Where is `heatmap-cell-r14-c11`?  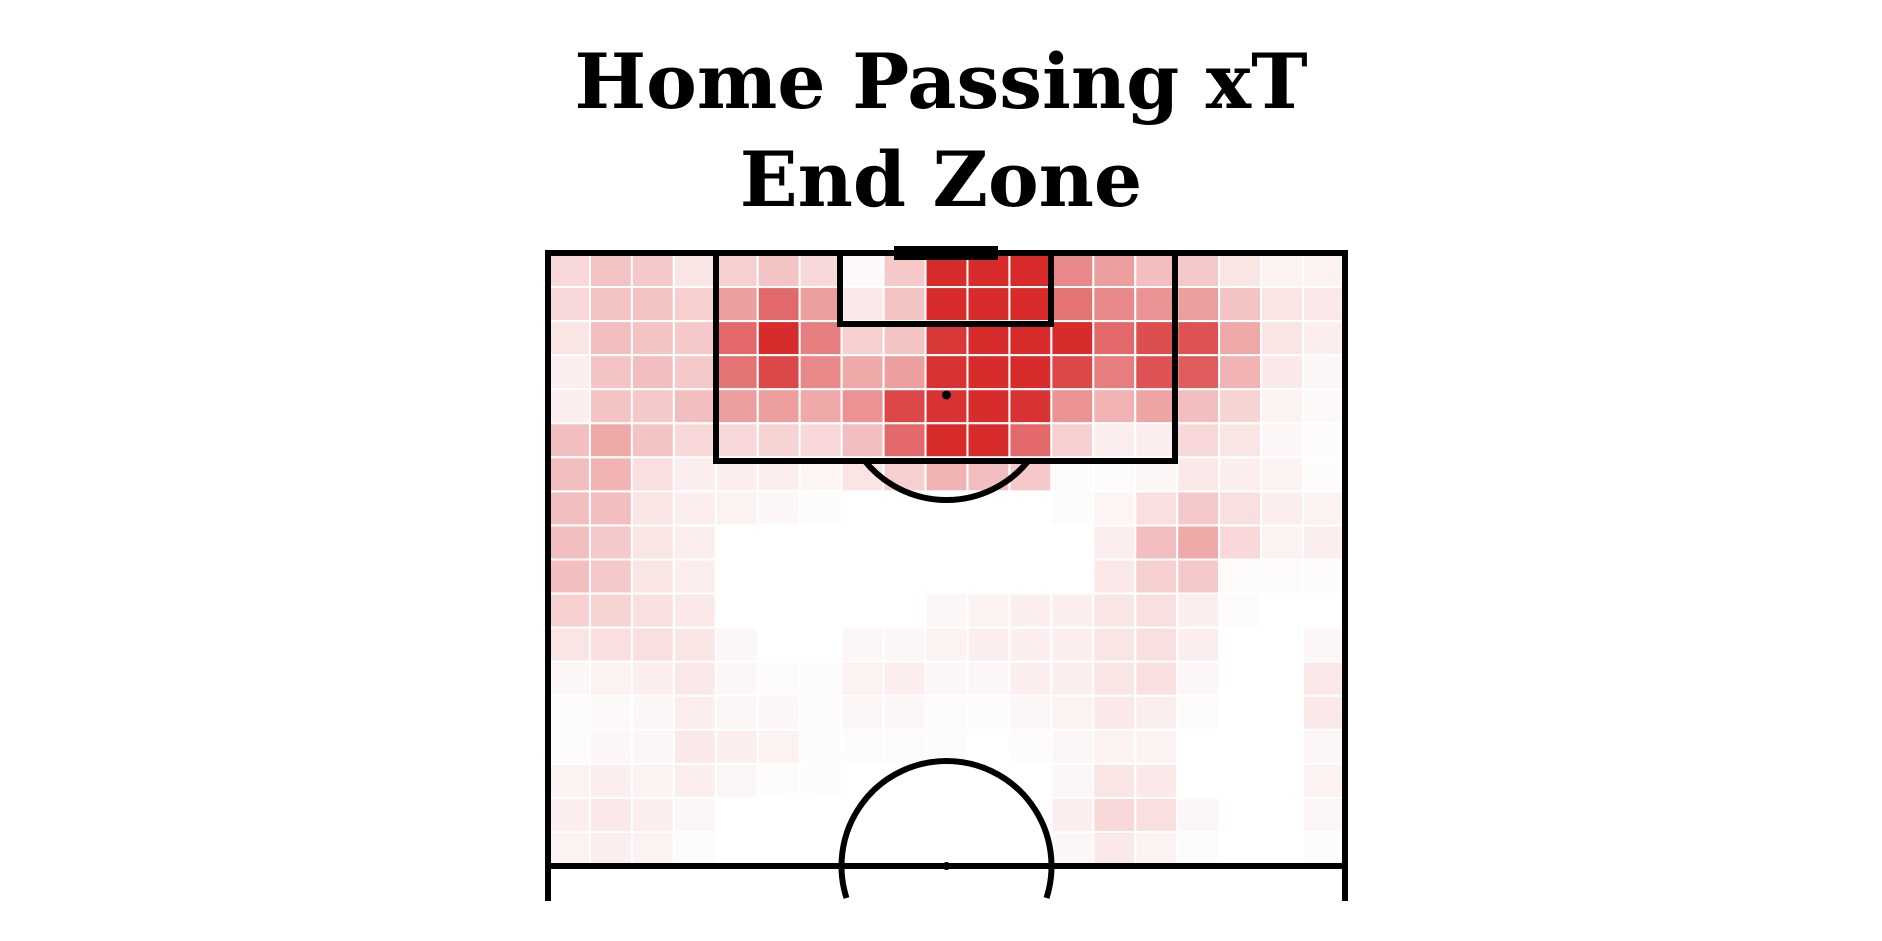 heatmap-cell-r14-c11 is located at coordinates (1030, 746).